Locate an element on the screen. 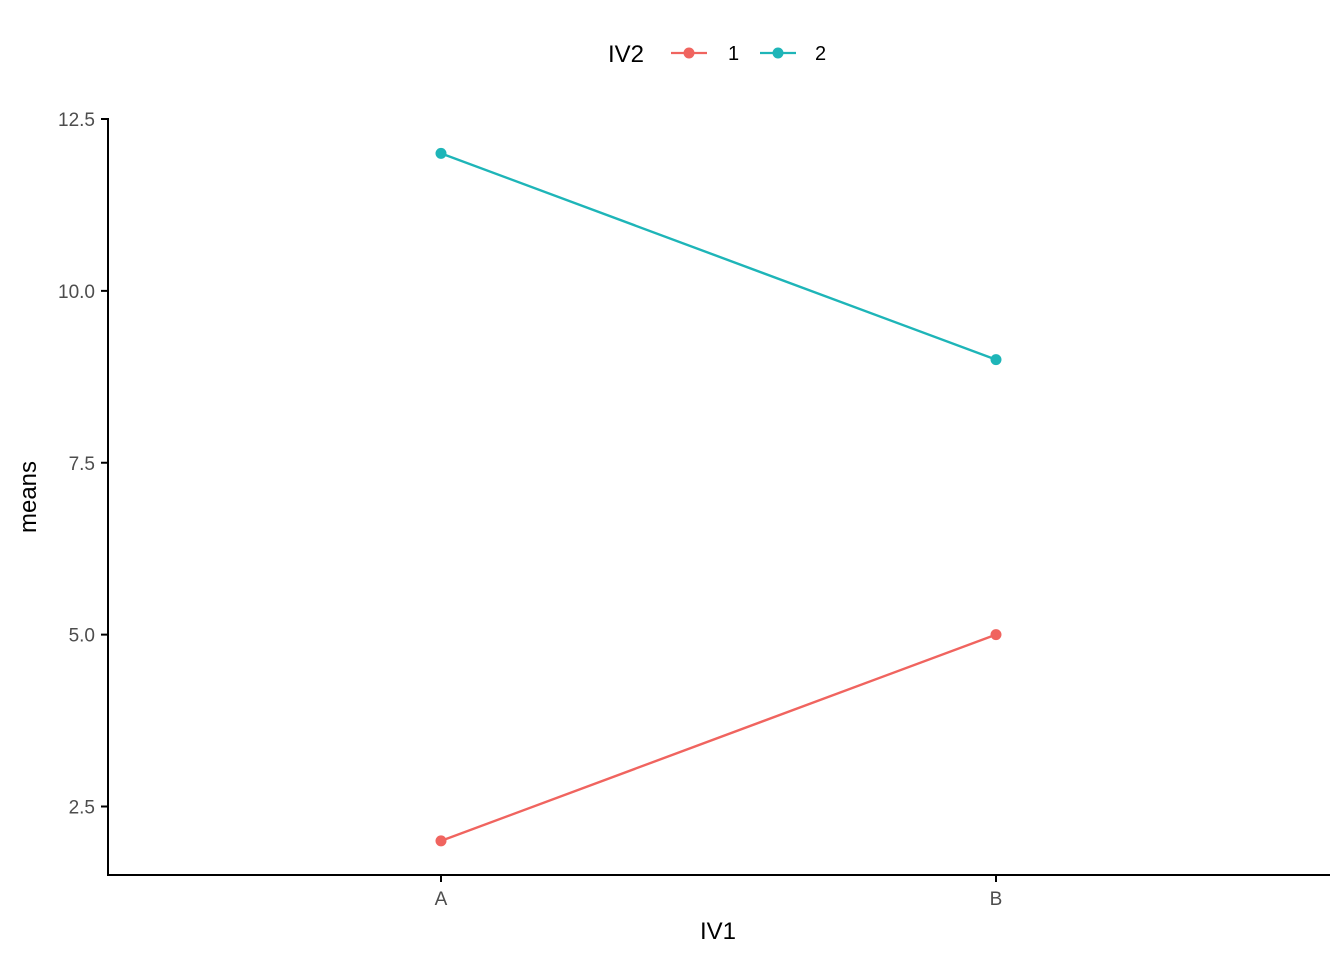 This screenshot has width=1344, height=960. legend-title: IV2 is located at coordinates (626, 54).